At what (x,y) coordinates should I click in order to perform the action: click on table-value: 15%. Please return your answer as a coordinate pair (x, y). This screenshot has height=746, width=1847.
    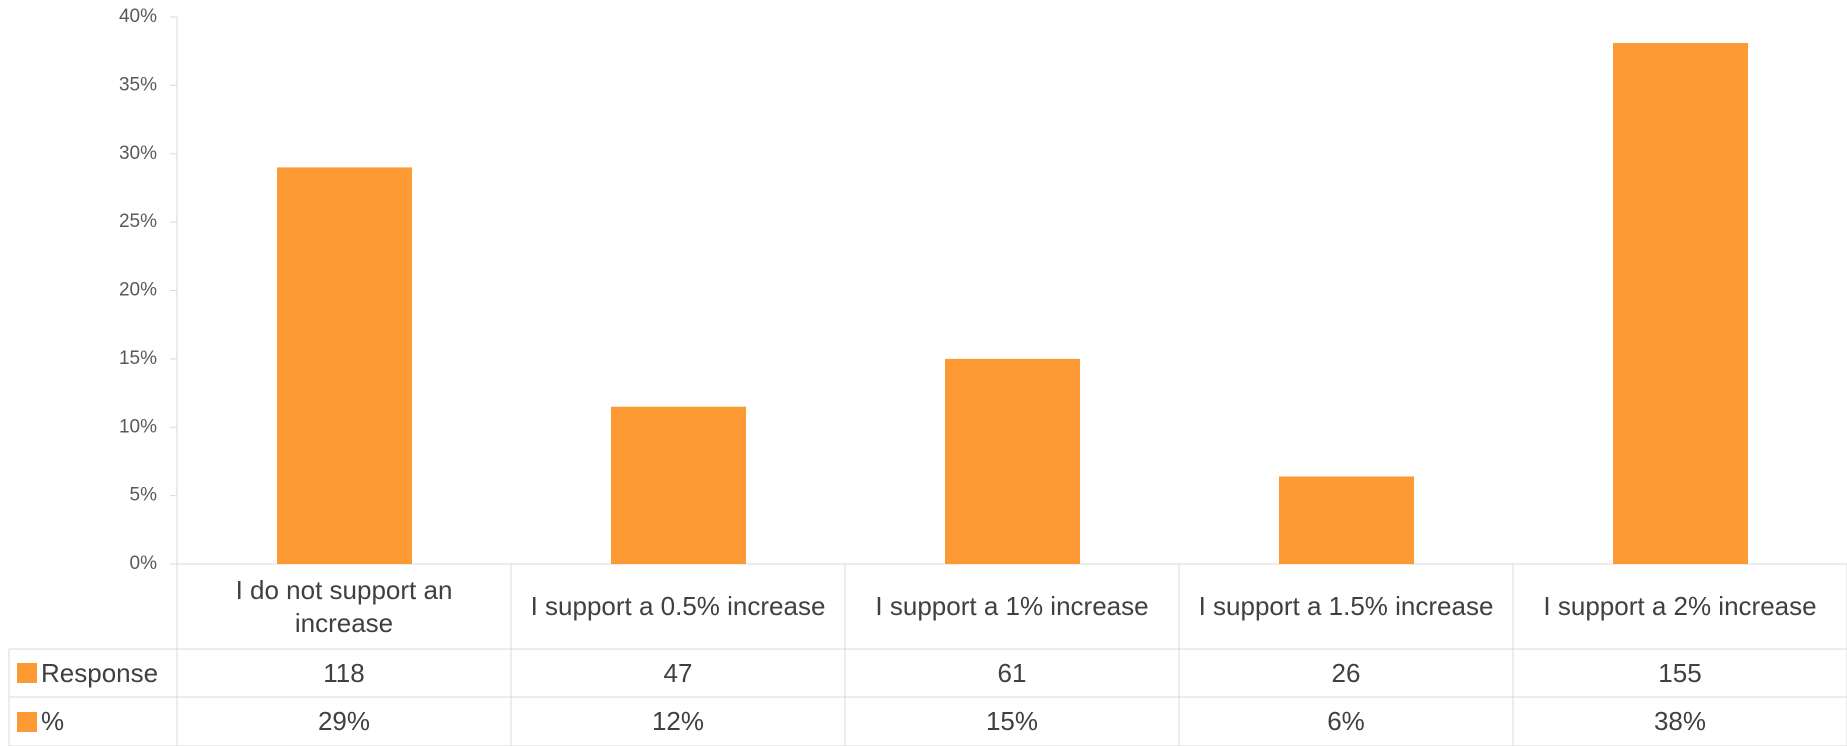
    Looking at the image, I should click on (1012, 721).